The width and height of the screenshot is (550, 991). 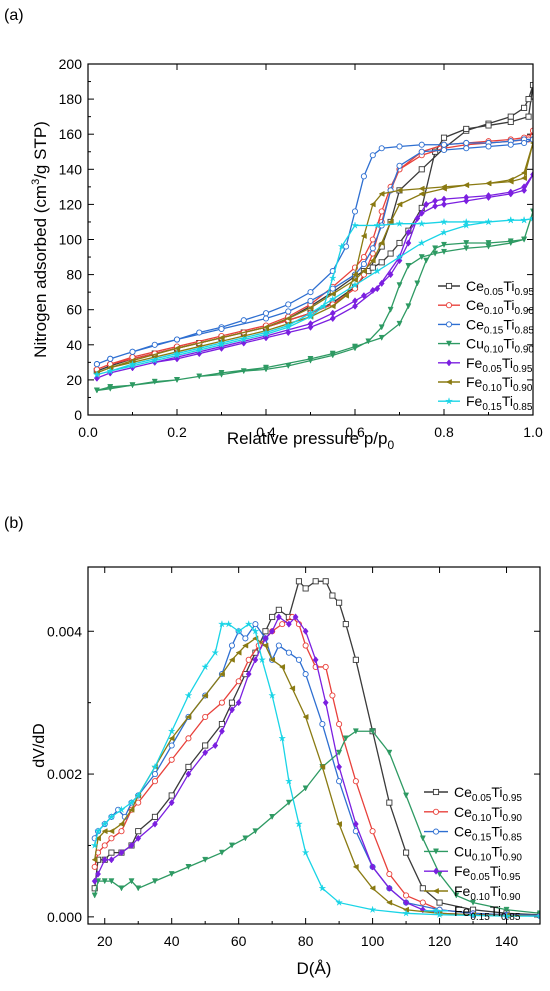 What do you see at coordinates (444, 432) in the screenshot?
I see `panel-a-x-tick-label: 0.8` at bounding box center [444, 432].